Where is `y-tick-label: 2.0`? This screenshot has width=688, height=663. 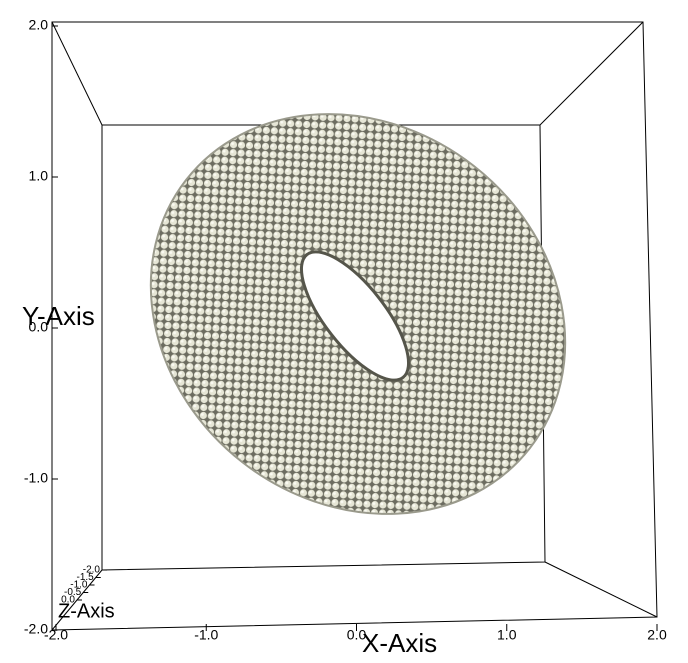
y-tick-label: 2.0 is located at coordinates (39, 25).